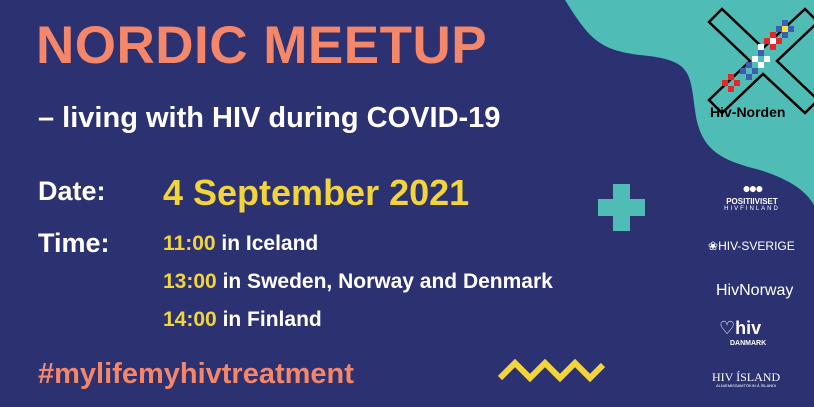 This screenshot has width=814, height=407. I want to click on hashtag: #mylifemyhivtreatment, so click(196, 374).